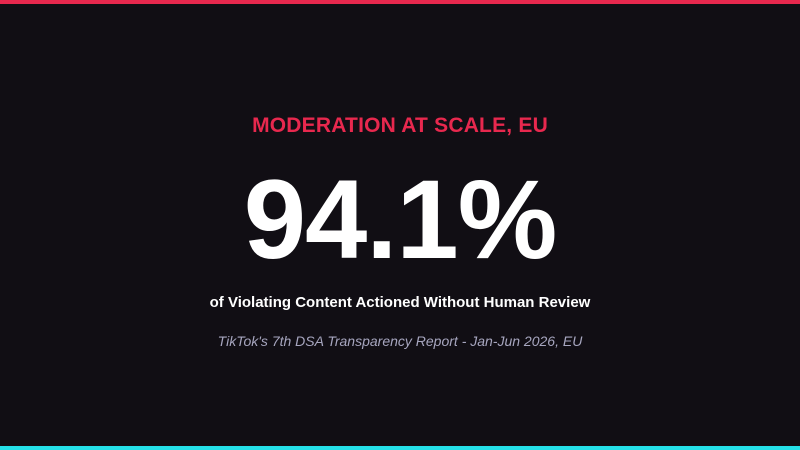 This screenshot has height=450, width=800. I want to click on slide-kicker: MODERATION AT SCALE, EU, so click(400, 125).